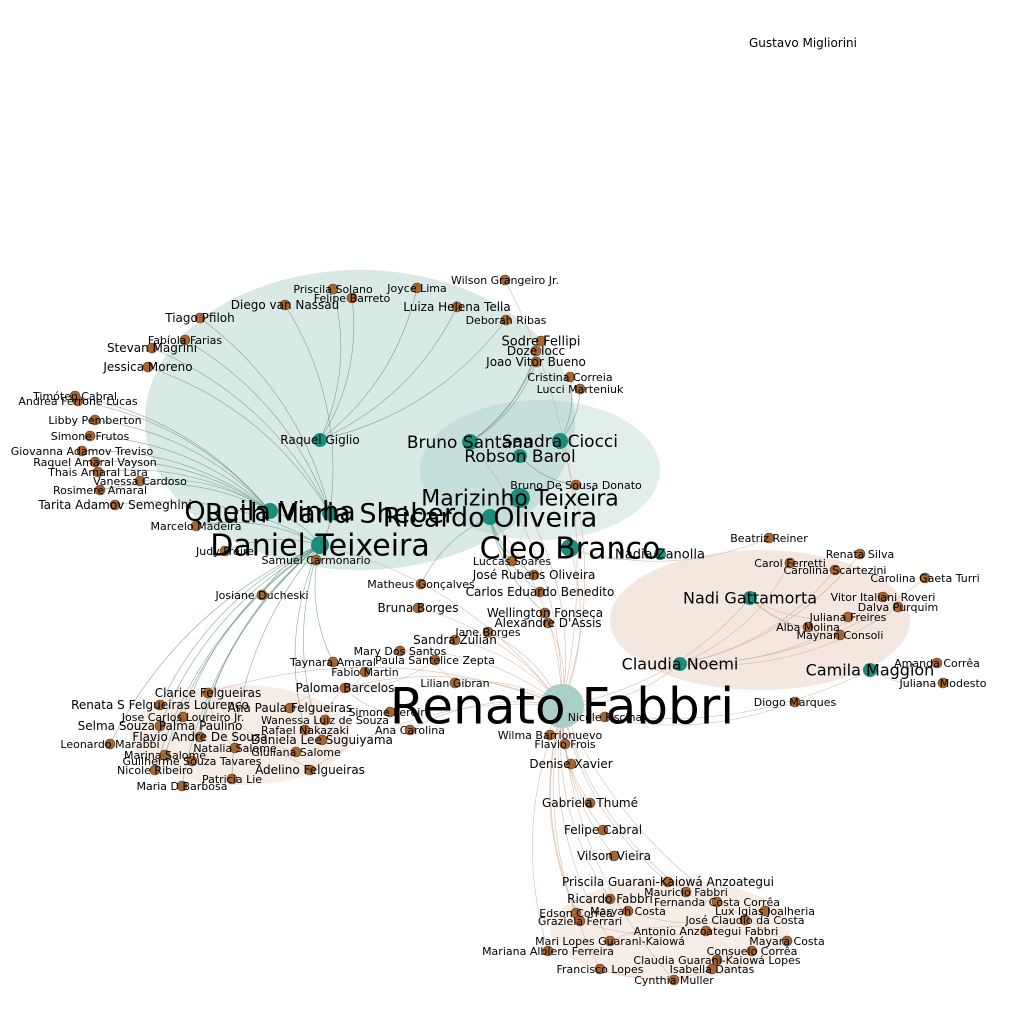  Describe the element at coordinates (848, 617) in the screenshot. I see `node-juliana-freires` at that location.